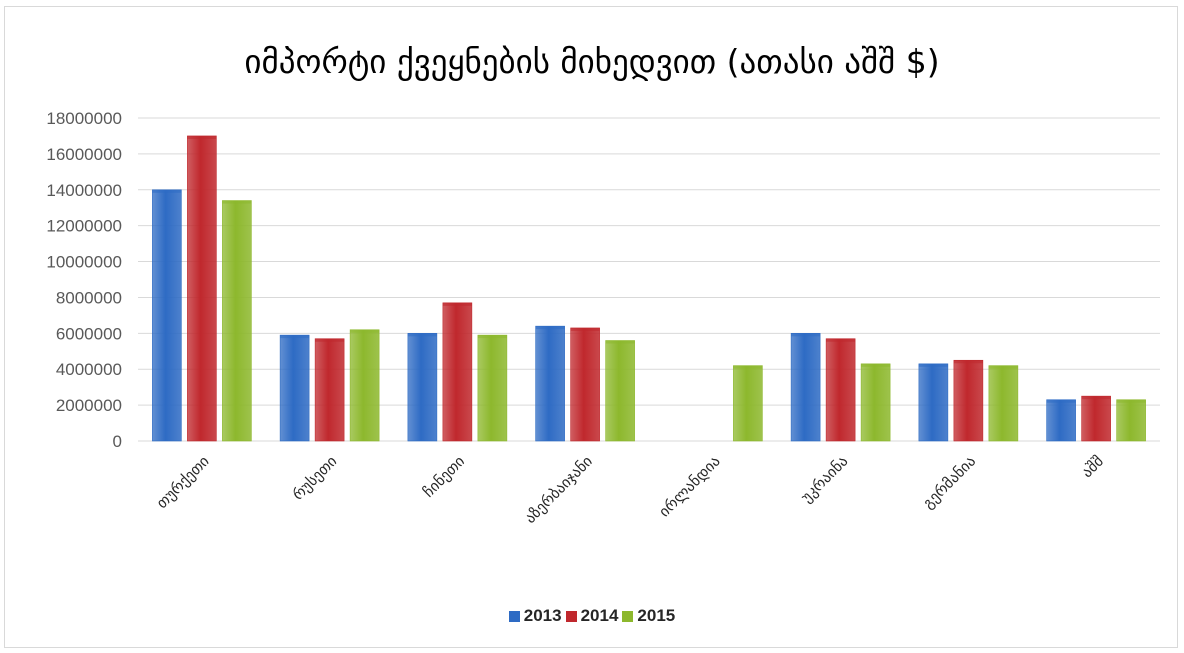 This screenshot has width=1184, height=653. What do you see at coordinates (89, 405) in the screenshot?
I see `y-tick-label: 2000000` at bounding box center [89, 405].